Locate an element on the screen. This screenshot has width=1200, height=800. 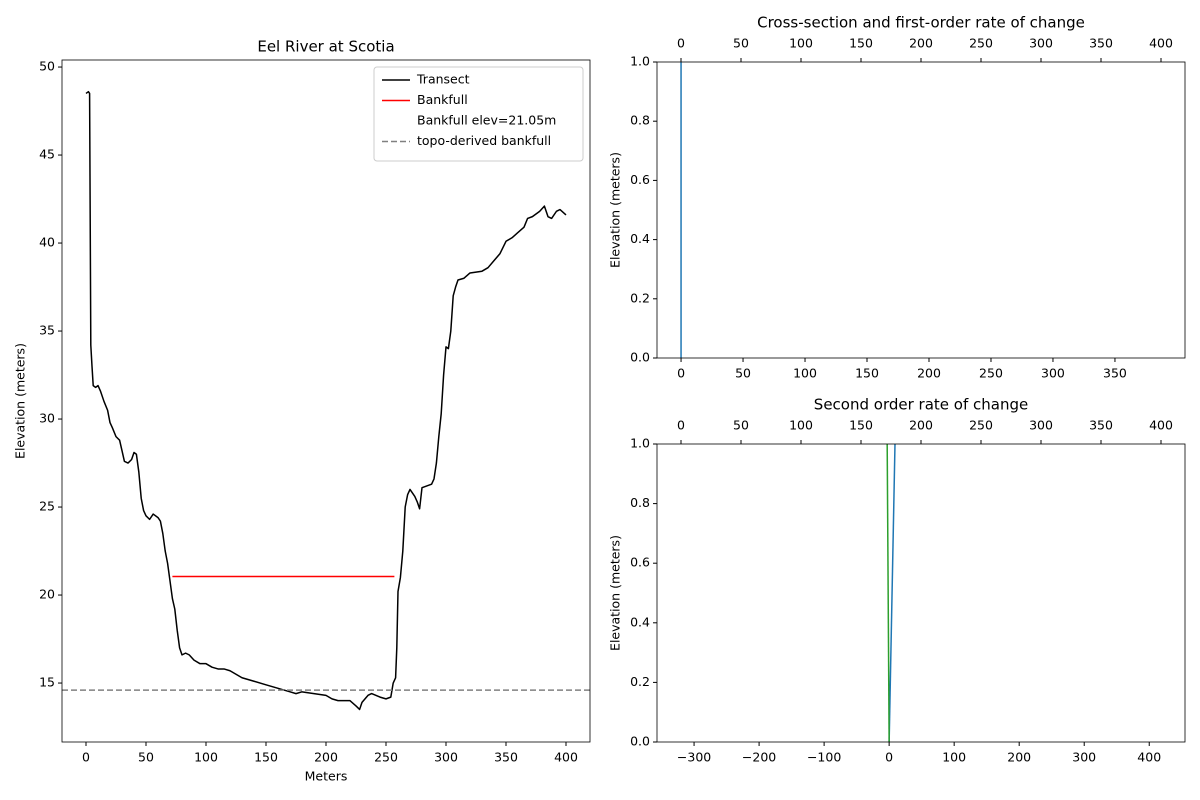
y-tick-label: 50 is located at coordinates (47, 66).